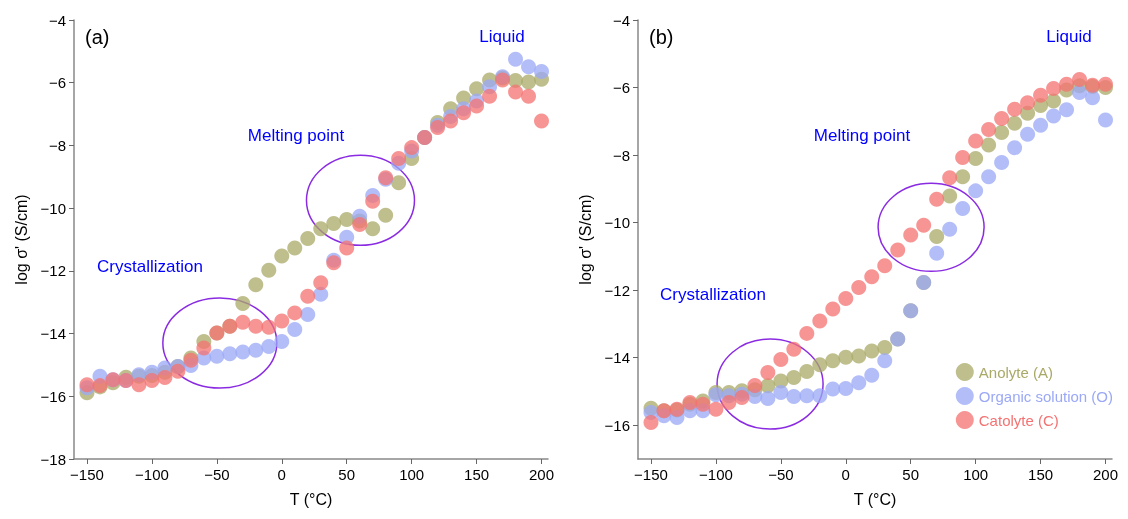 This screenshot has height=519, width=1128. I want to click on chart-title: (a), so click(97, 37).